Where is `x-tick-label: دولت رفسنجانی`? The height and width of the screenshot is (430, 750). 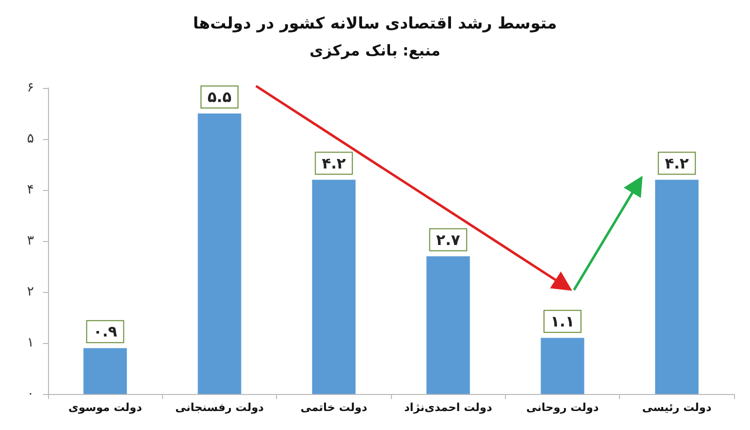
x-tick-label: دولت رفسنجانی is located at coordinates (219, 407).